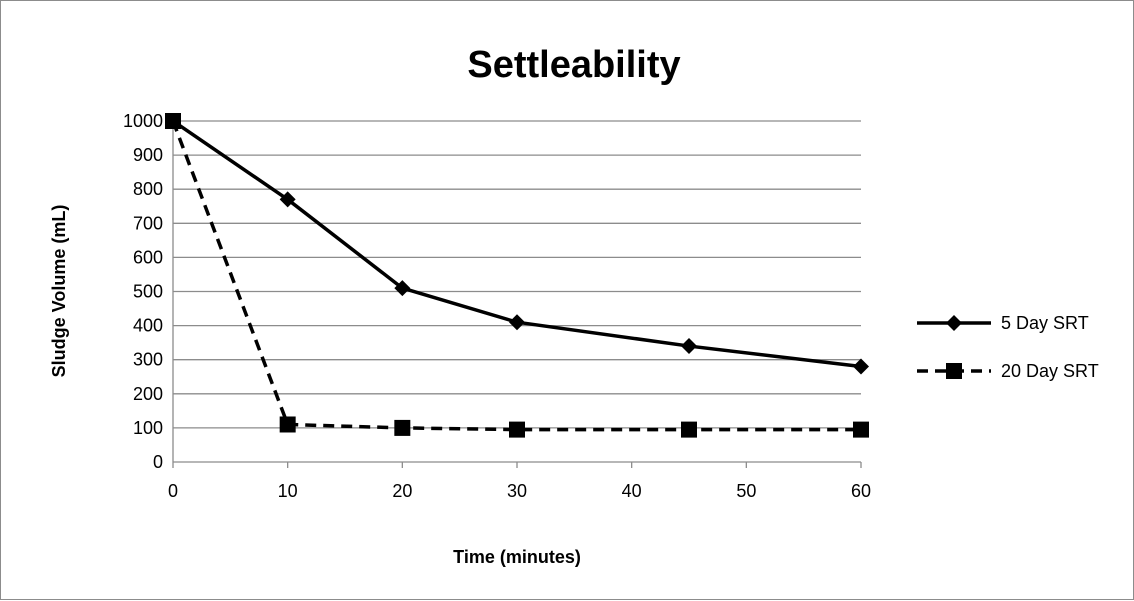 Image resolution: width=1134 pixels, height=601 pixels. Describe the element at coordinates (148, 189) in the screenshot. I see `y-tick-label: 800` at that location.